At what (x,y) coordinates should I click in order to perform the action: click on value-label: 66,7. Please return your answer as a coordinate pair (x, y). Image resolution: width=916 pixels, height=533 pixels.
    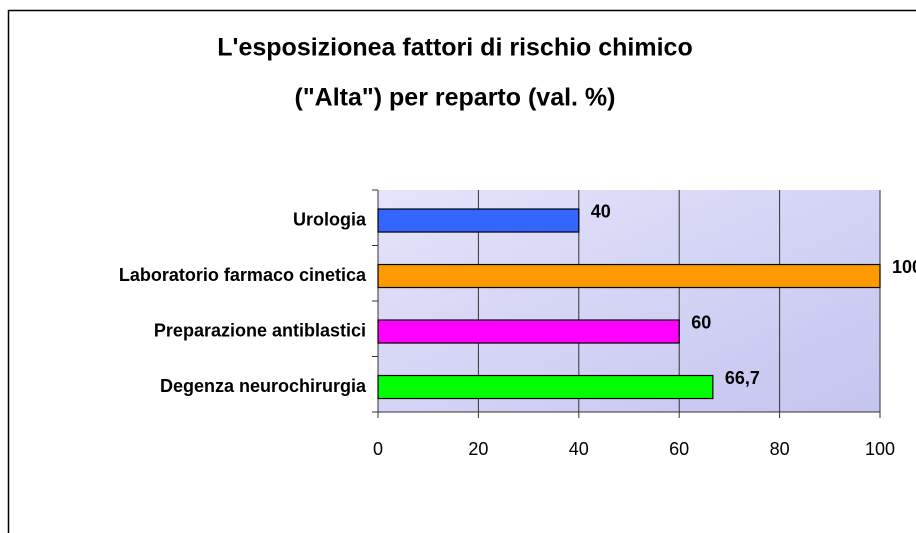
    Looking at the image, I should click on (742, 378).